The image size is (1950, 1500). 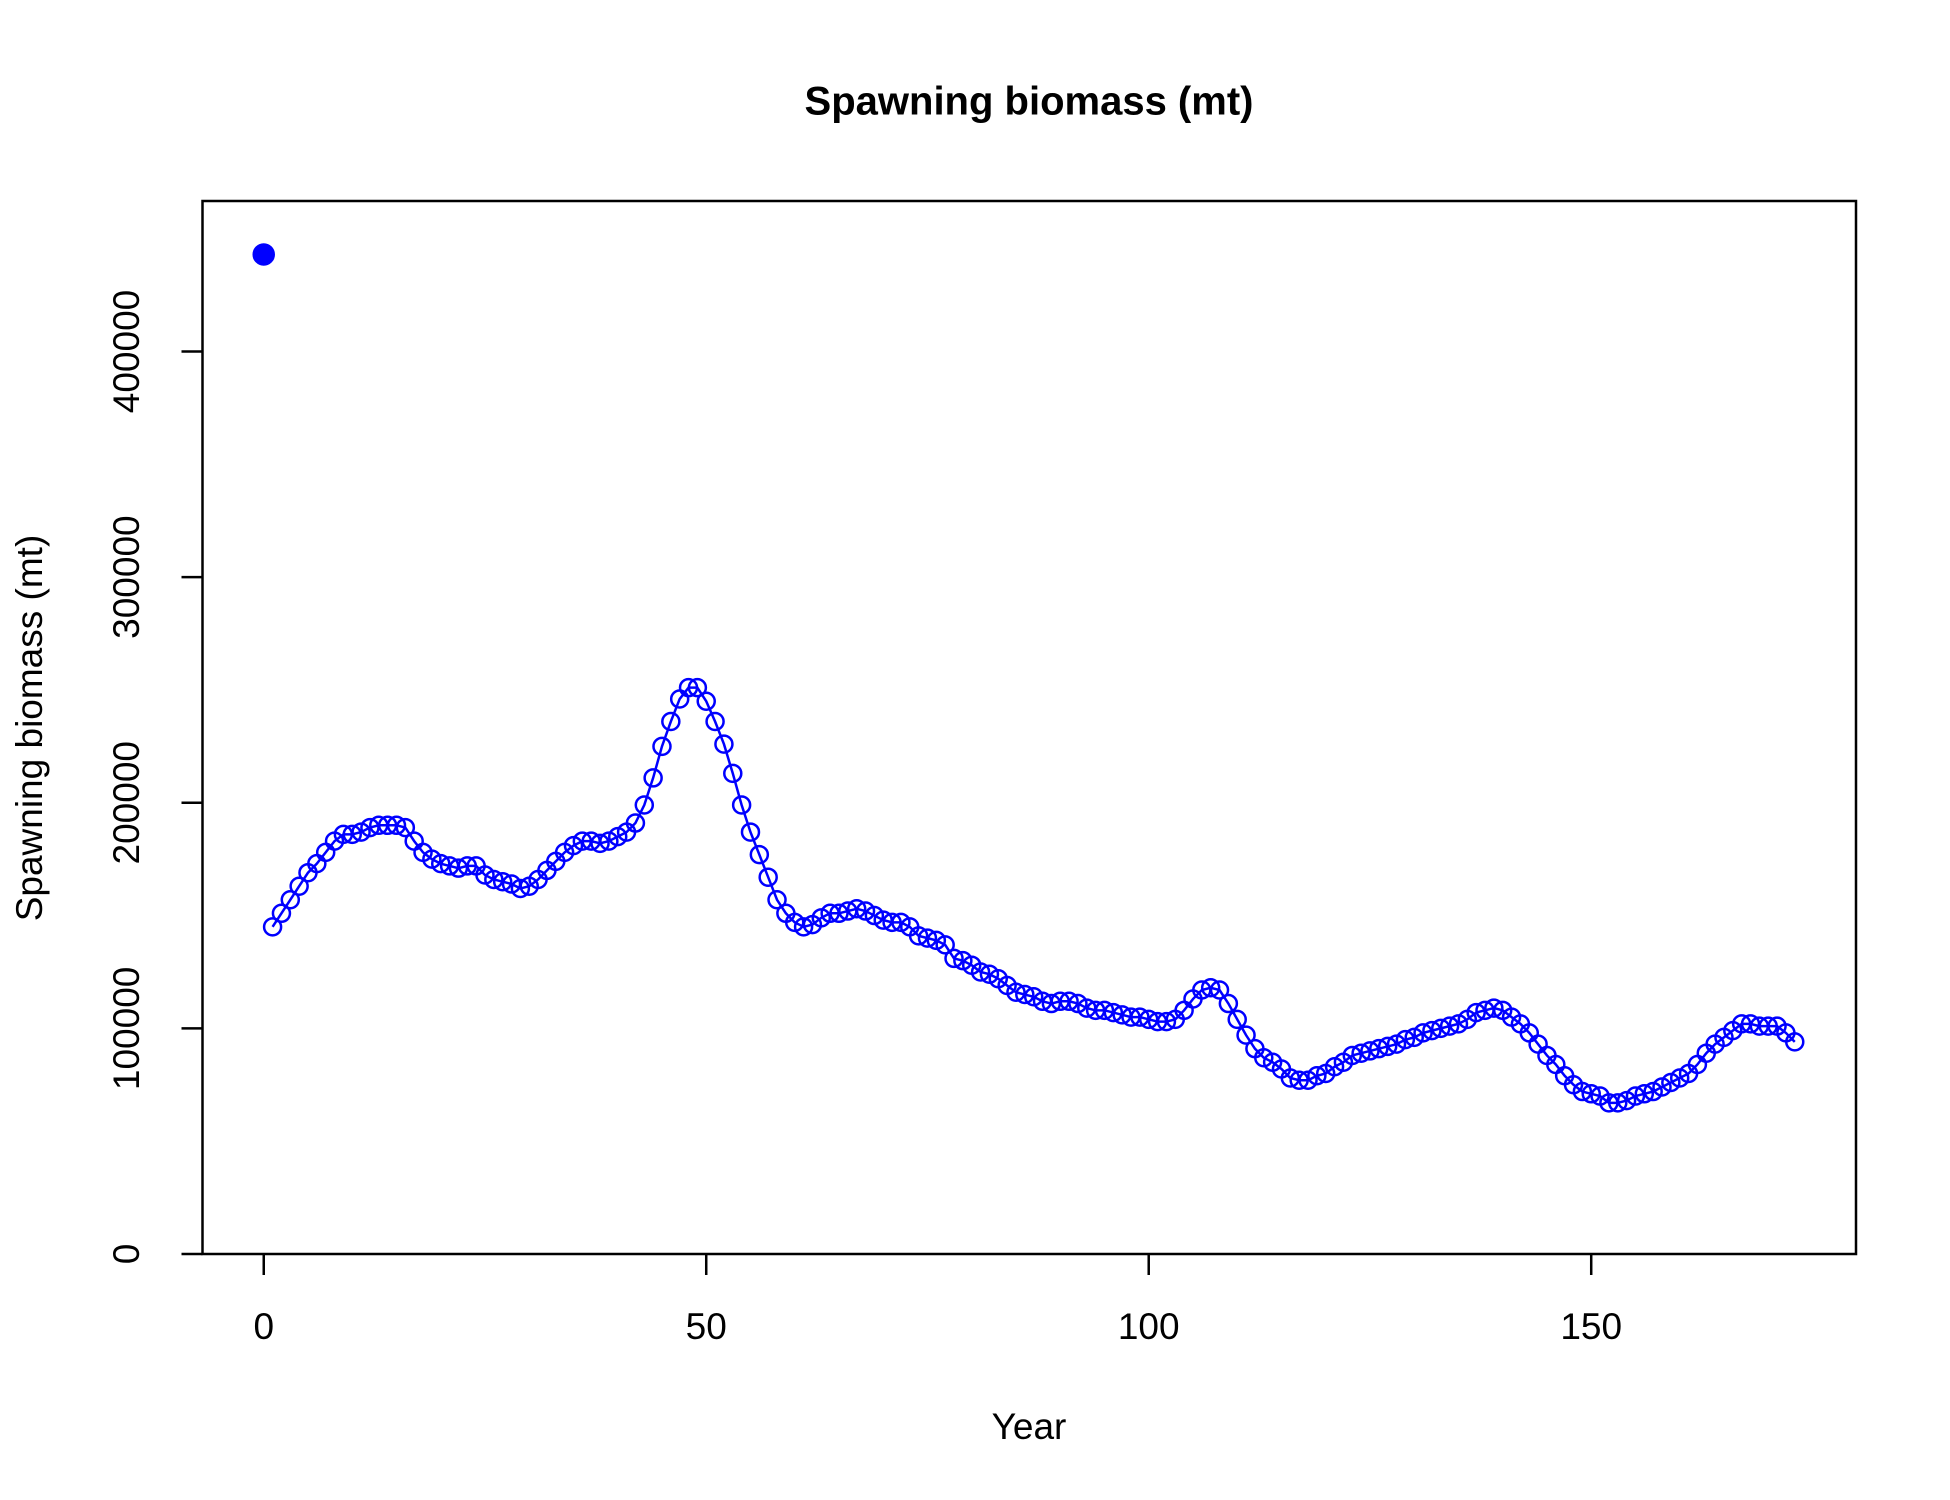 What do you see at coordinates (706, 1326) in the screenshot?
I see `x-tick-label: 50` at bounding box center [706, 1326].